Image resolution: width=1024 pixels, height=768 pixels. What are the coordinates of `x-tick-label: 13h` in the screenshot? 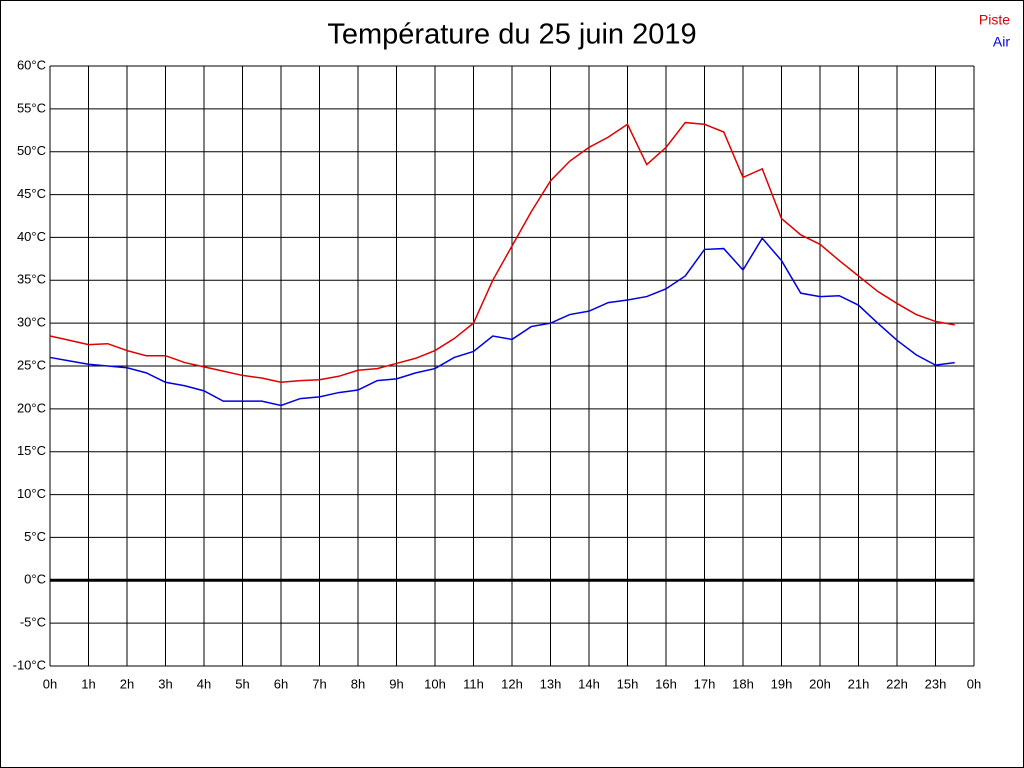 It's located at (551, 683).